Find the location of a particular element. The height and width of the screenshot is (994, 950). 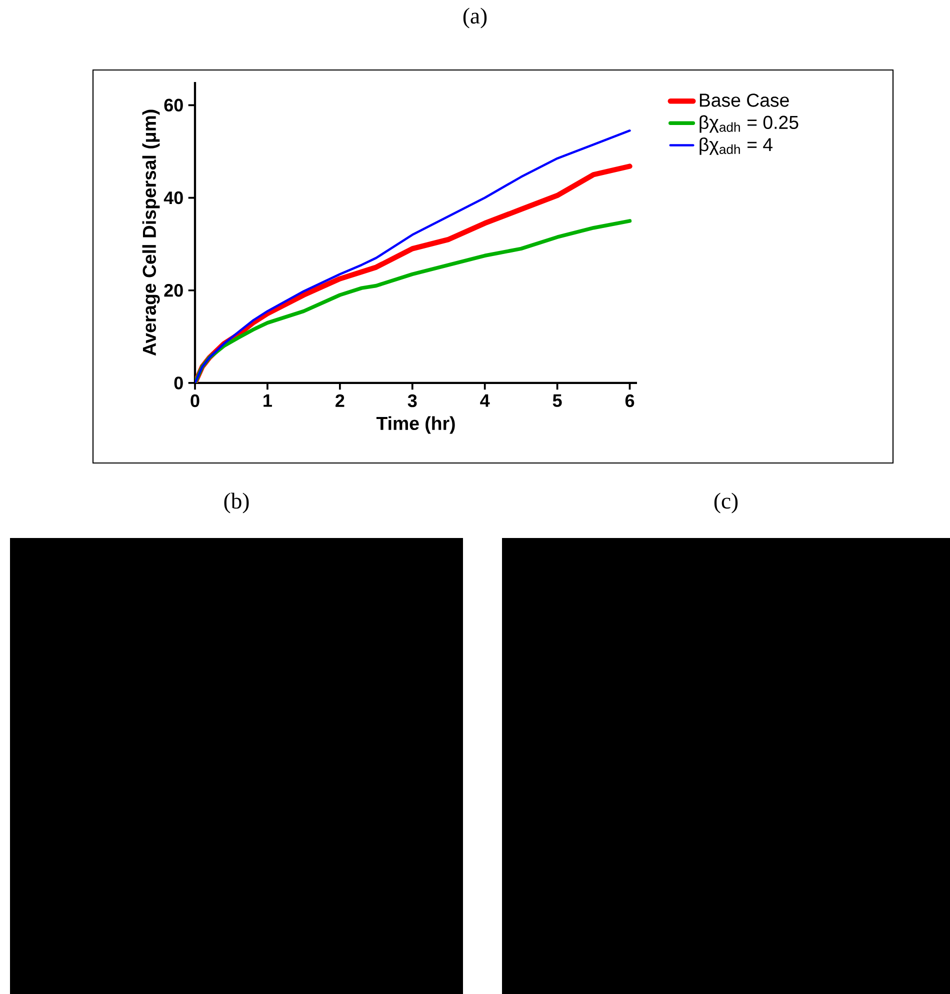

x-tick-label: 6 is located at coordinates (629, 401).